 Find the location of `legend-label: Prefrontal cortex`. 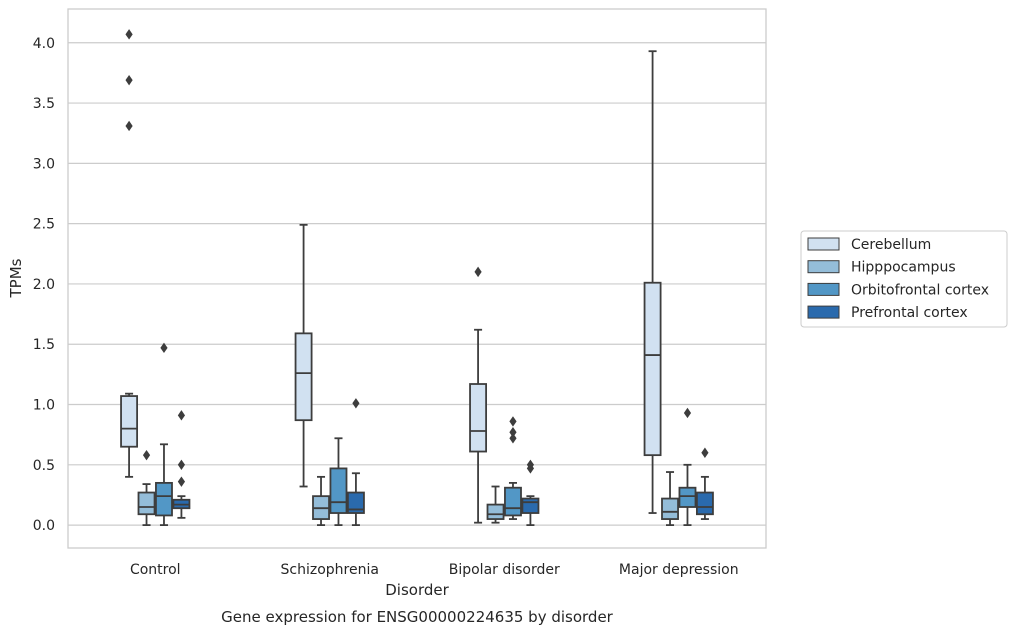

legend-label: Prefrontal cortex is located at coordinates (909, 313).